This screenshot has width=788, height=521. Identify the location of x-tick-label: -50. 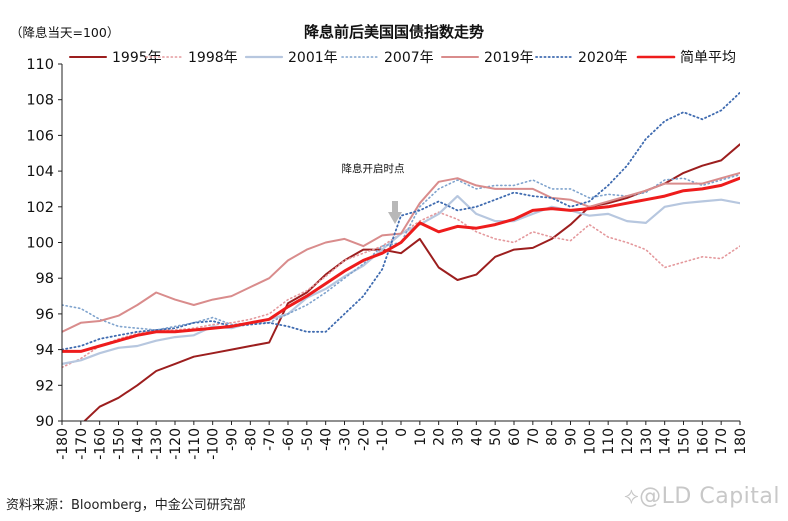
(308, 439).